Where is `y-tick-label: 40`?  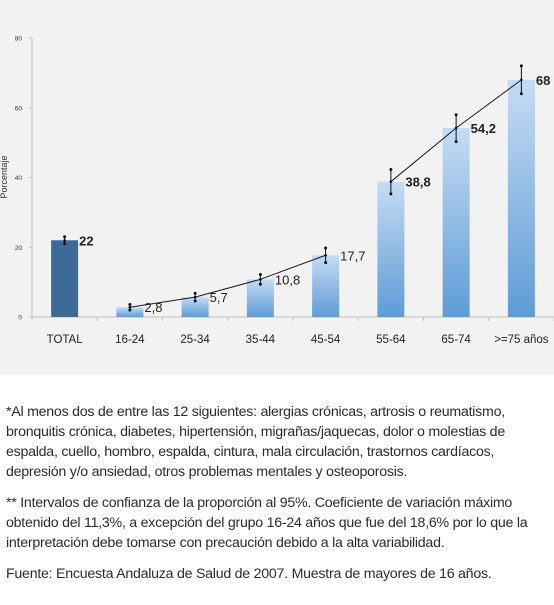 y-tick-label: 40 is located at coordinates (19, 178).